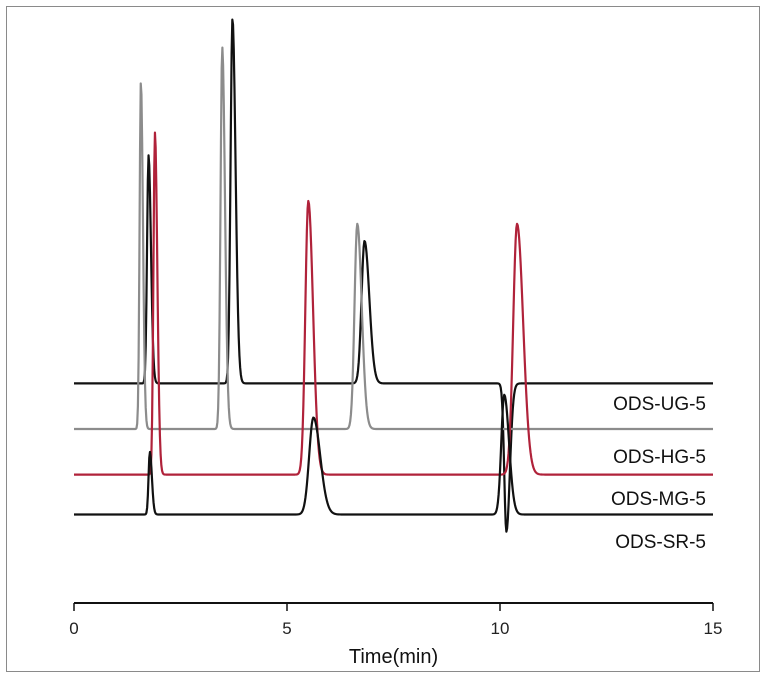  I want to click on series-label-ods-ug-5: ODS-UG-5, so click(659, 404).